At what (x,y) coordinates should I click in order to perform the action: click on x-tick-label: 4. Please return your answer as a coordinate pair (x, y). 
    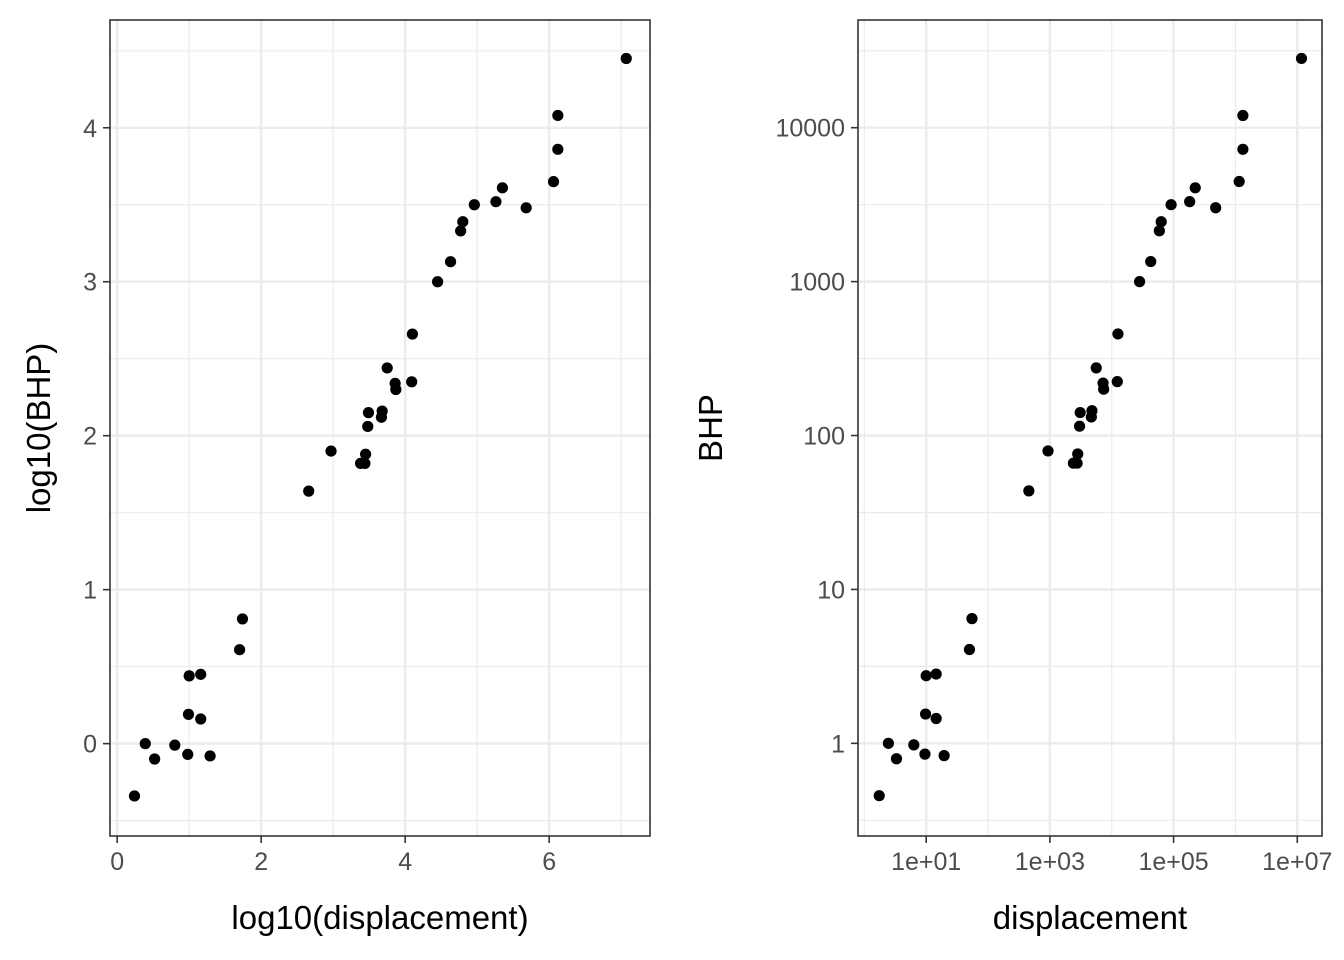
    Looking at the image, I should click on (405, 862).